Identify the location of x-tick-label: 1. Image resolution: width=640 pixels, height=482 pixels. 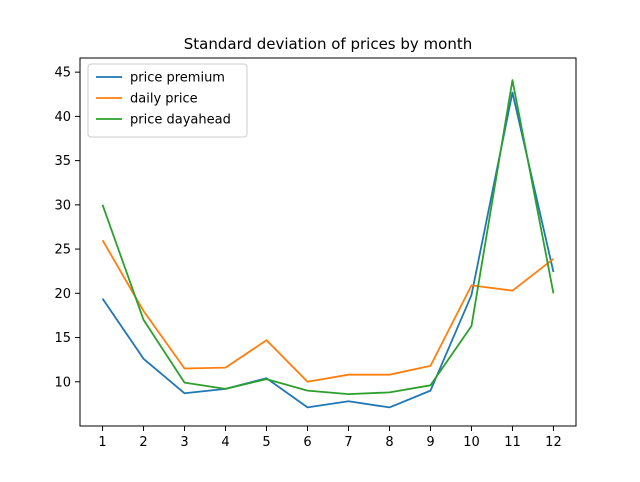
(102, 442).